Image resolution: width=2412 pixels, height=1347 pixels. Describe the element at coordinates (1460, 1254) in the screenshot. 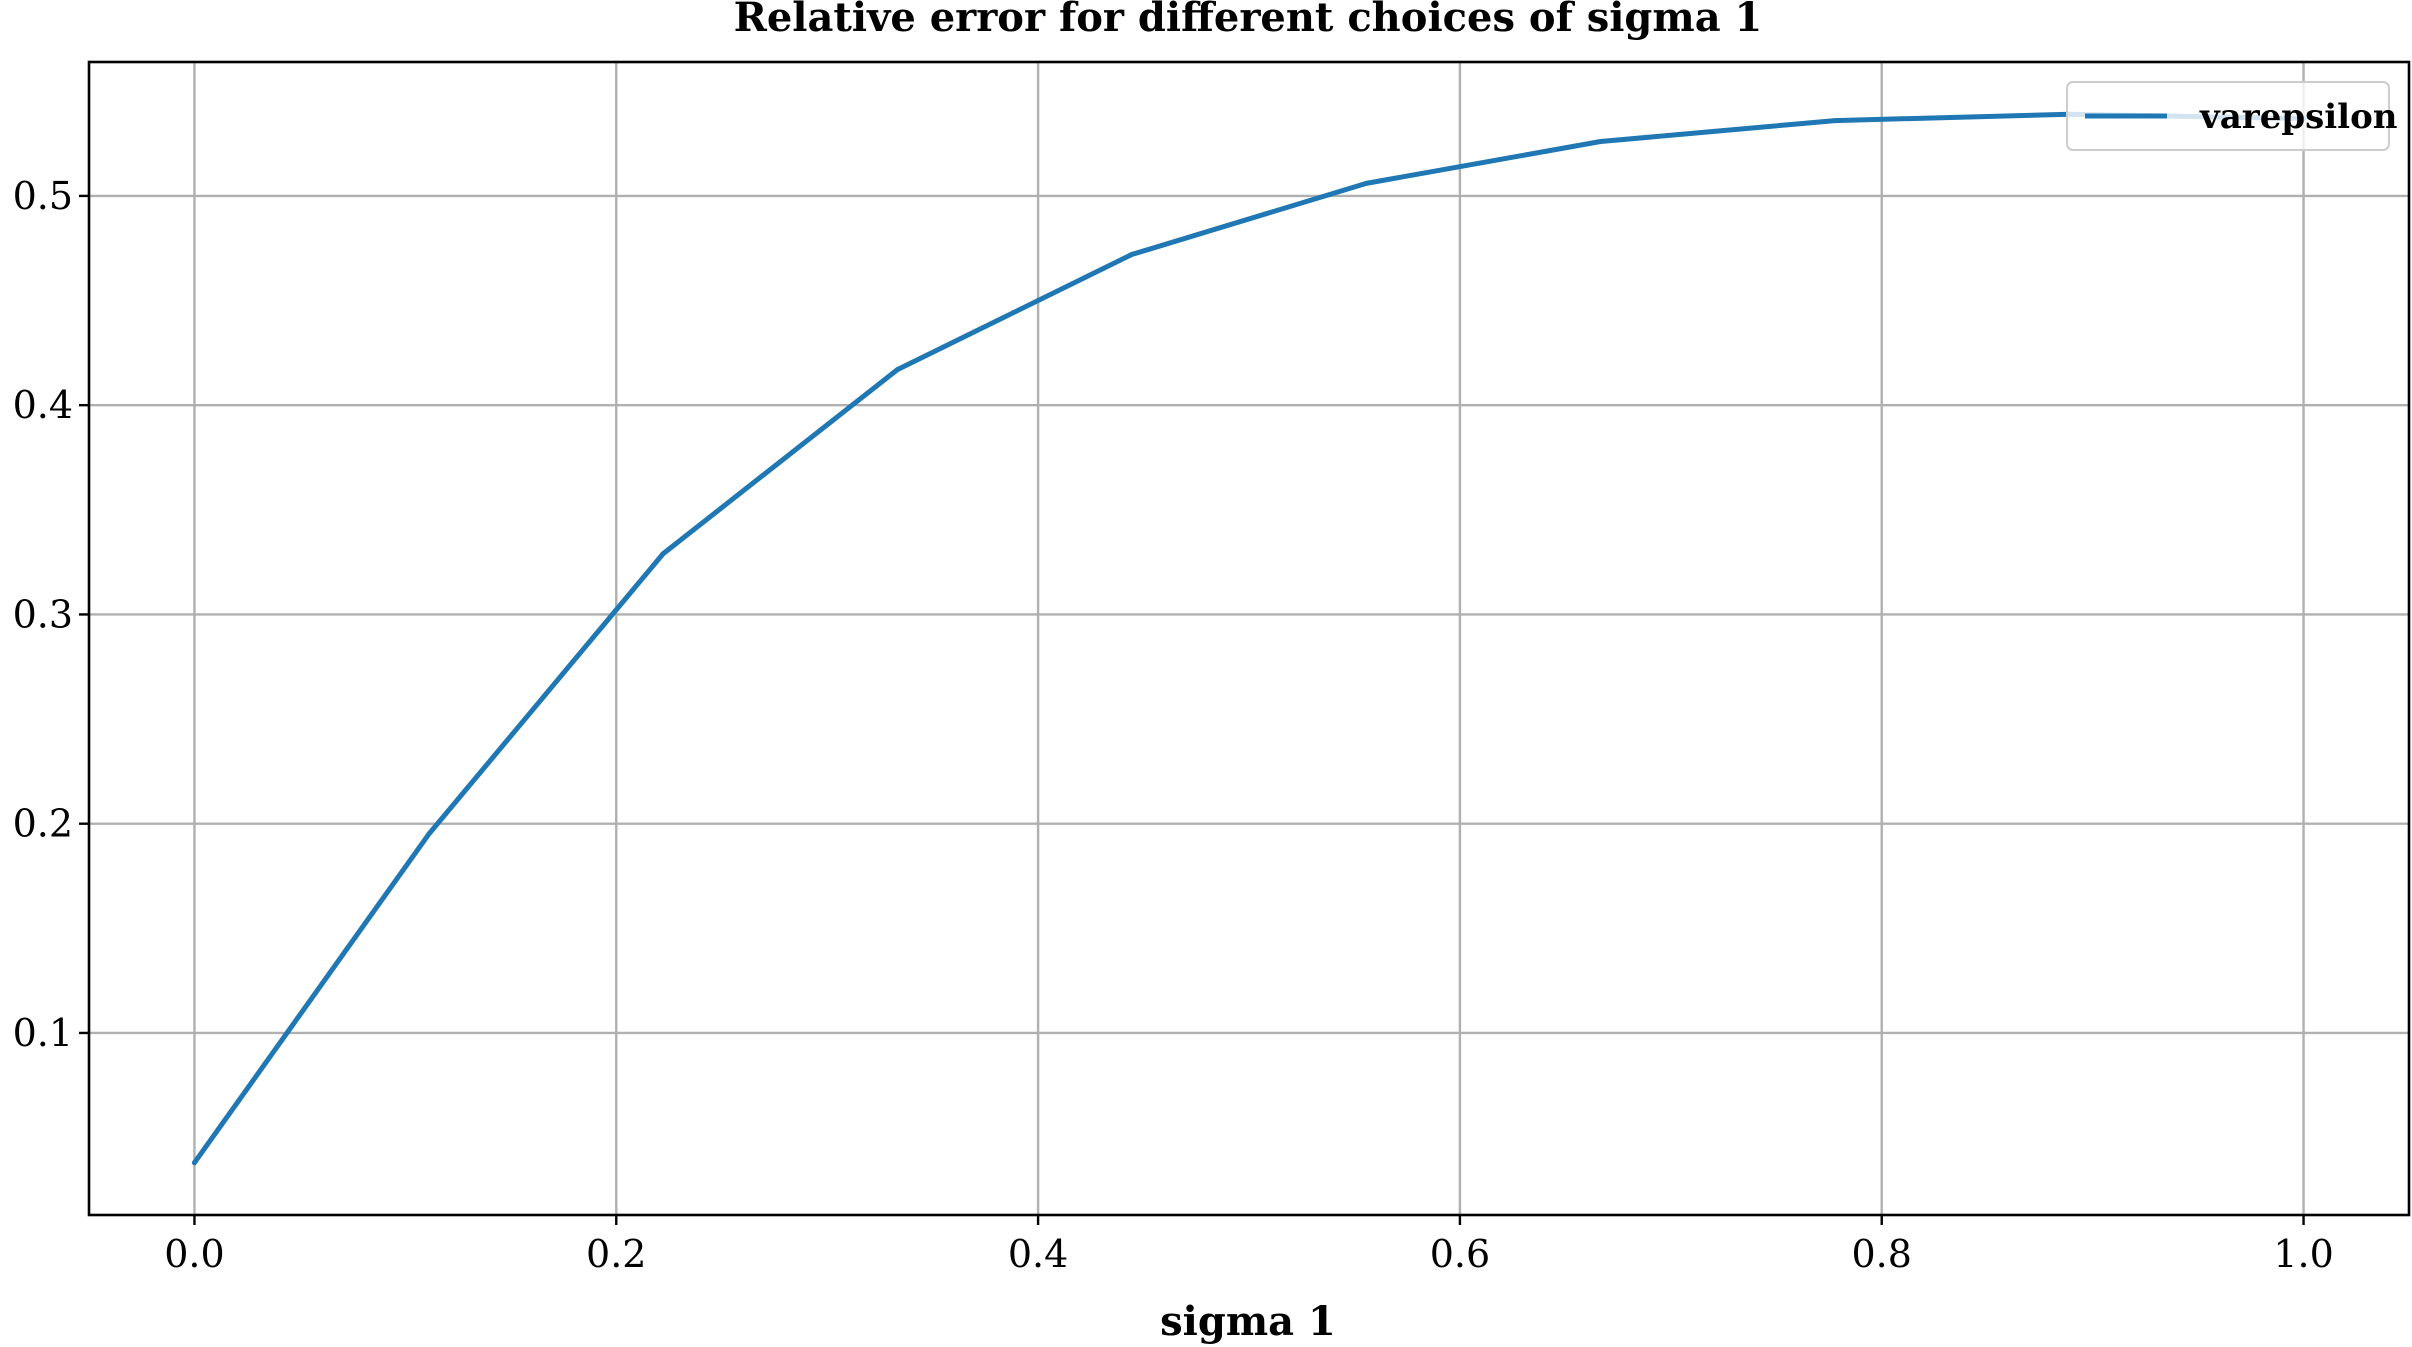

I see `x-tick-label: 0.6` at that location.